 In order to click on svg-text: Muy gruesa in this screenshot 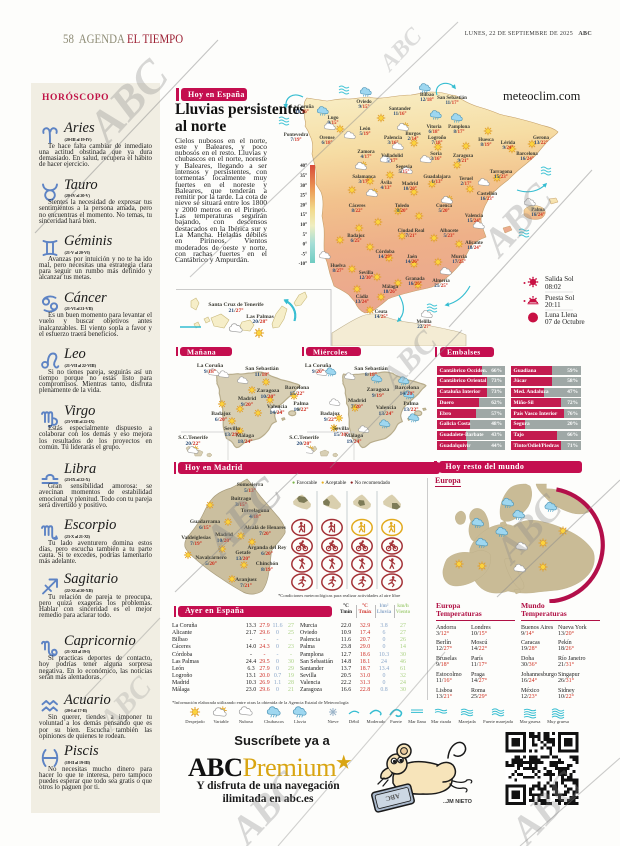, I will do `click(558, 721)`.